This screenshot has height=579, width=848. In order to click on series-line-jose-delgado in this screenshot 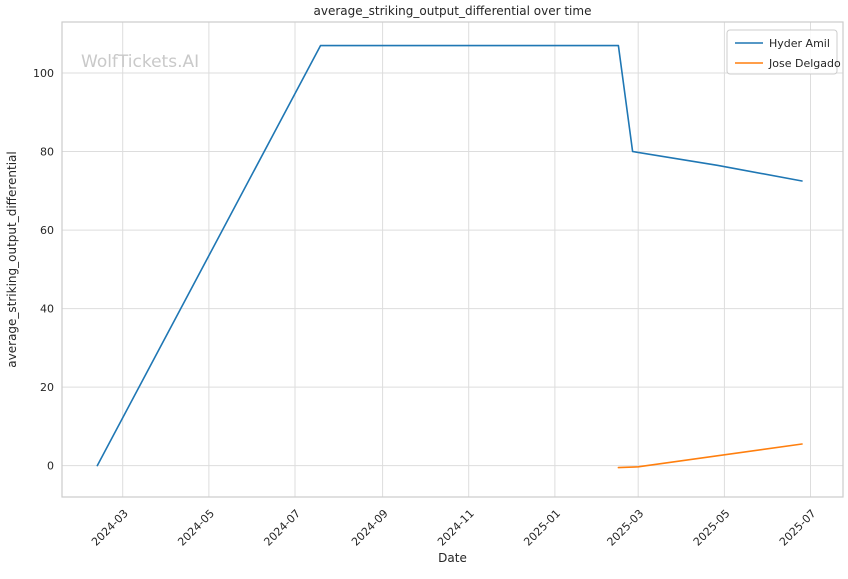, I will do `click(710, 456)`.